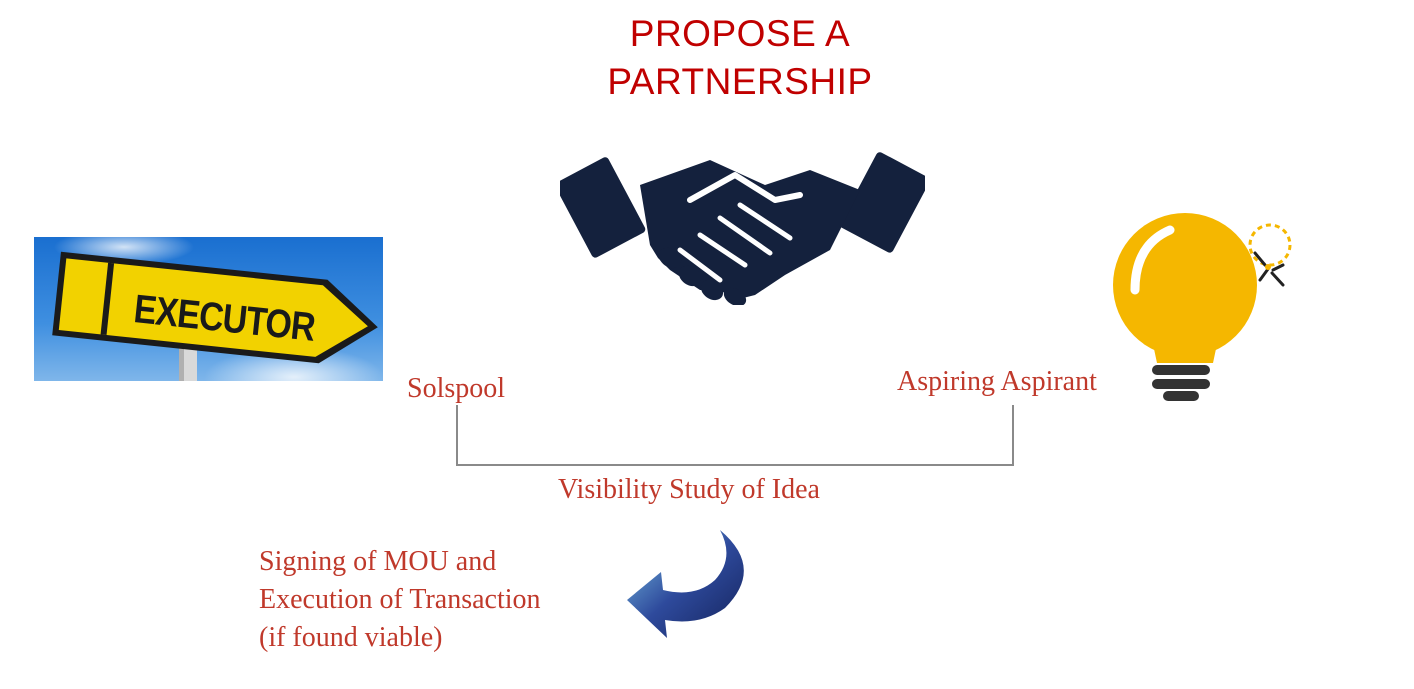 The height and width of the screenshot is (689, 1414). I want to click on title-line-2: PARTNERSHIP, so click(740, 81).